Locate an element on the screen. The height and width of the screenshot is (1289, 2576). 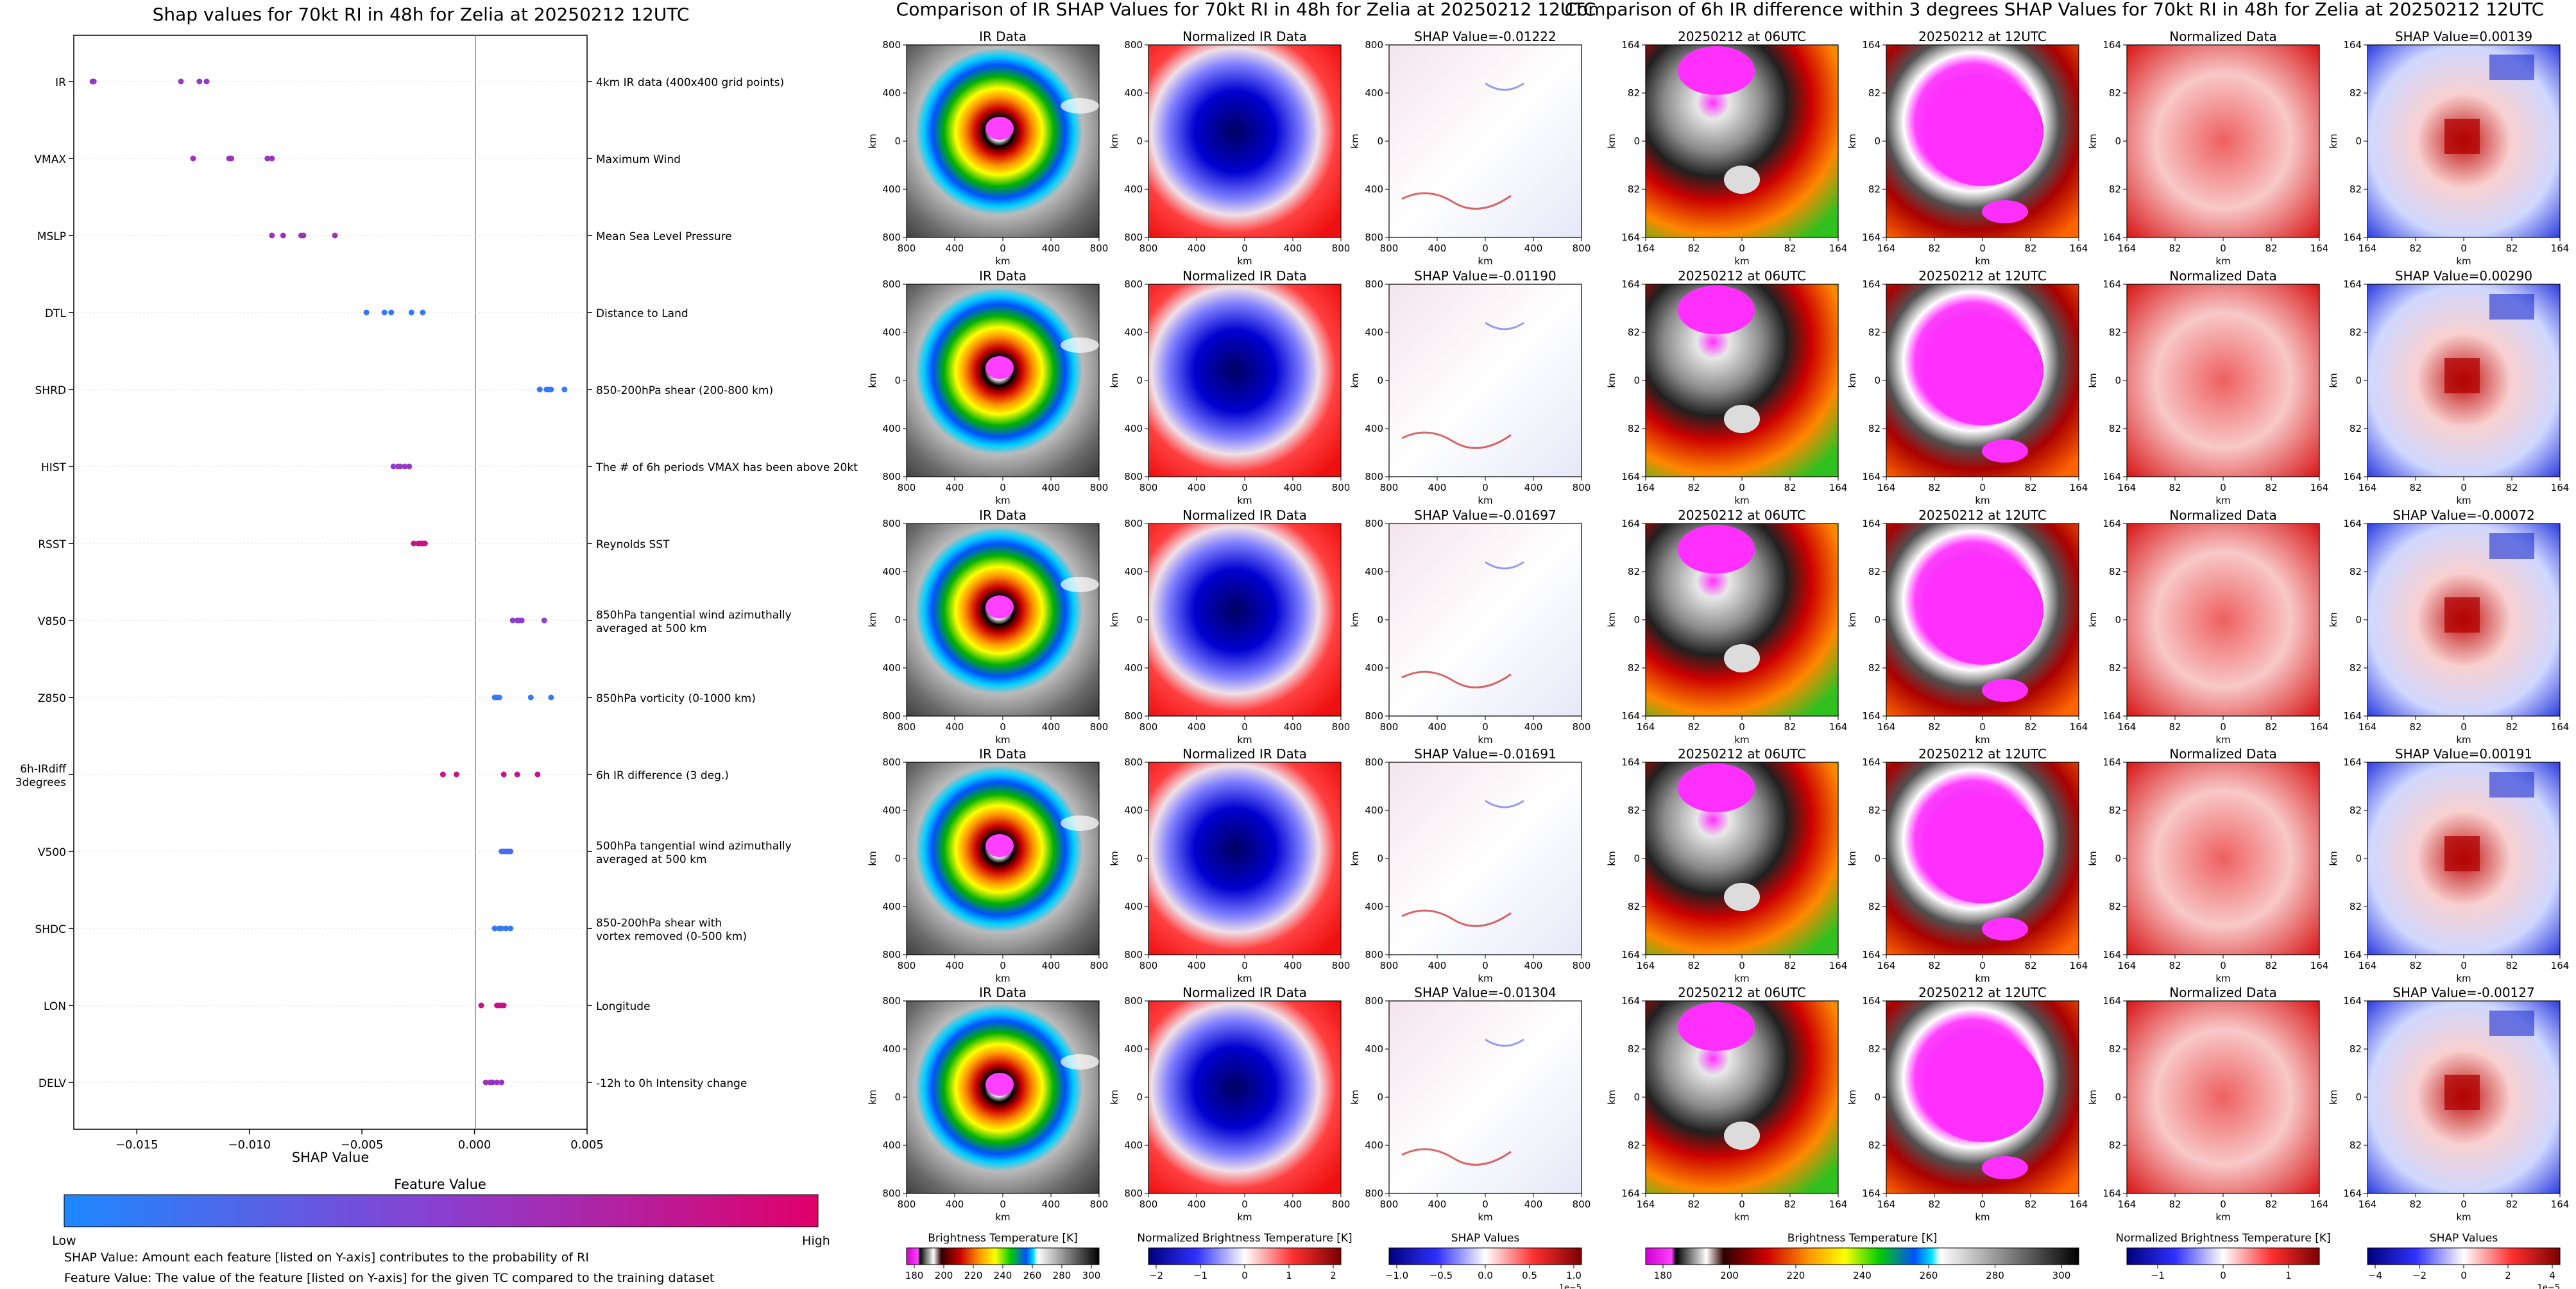
colorbar-label: Brightness Temperature [K] is located at coordinates (1003, 1238).